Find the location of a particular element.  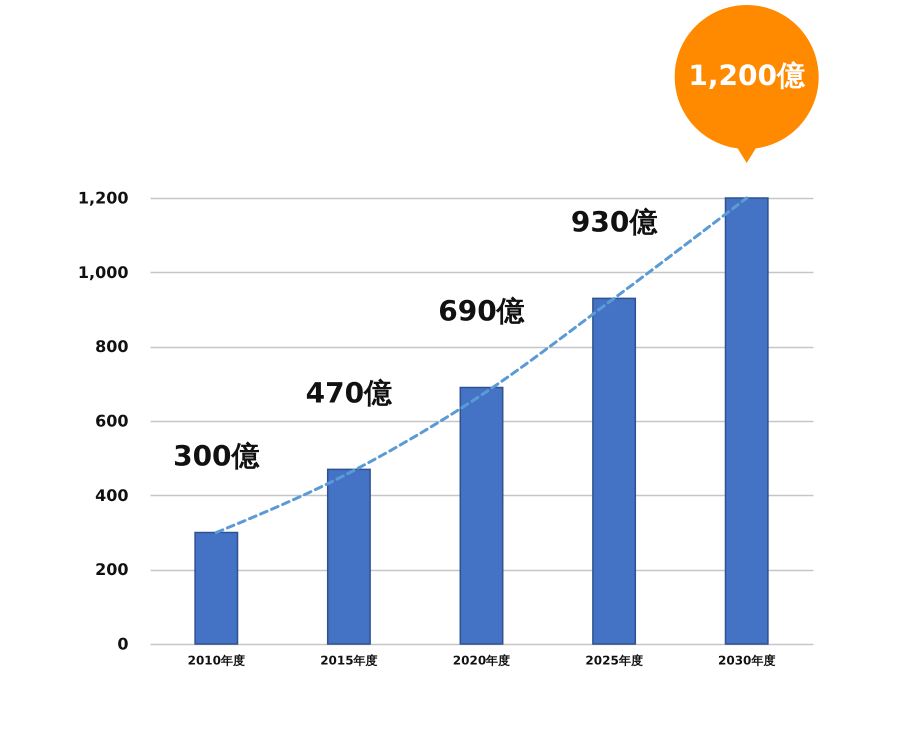

data-label: 300億 is located at coordinates (217, 456).